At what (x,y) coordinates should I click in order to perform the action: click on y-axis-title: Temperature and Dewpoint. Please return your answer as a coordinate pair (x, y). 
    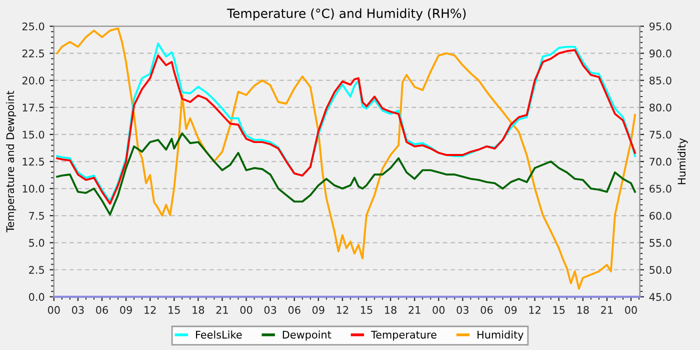
    Looking at the image, I should click on (11, 161).